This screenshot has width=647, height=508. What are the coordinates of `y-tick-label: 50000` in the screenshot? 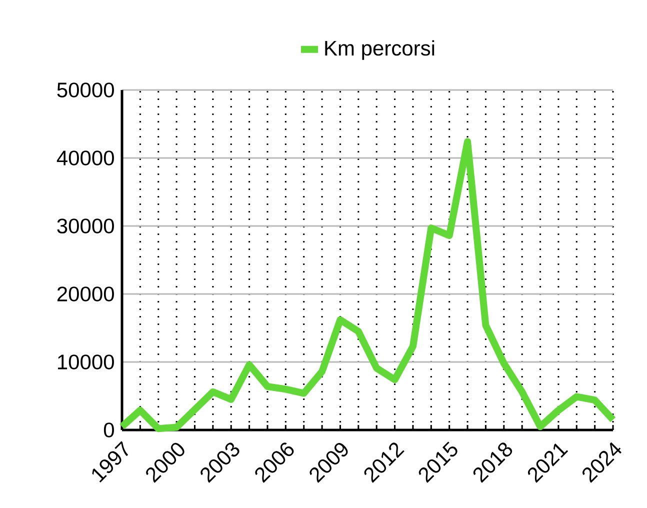 It's located at (85, 90).